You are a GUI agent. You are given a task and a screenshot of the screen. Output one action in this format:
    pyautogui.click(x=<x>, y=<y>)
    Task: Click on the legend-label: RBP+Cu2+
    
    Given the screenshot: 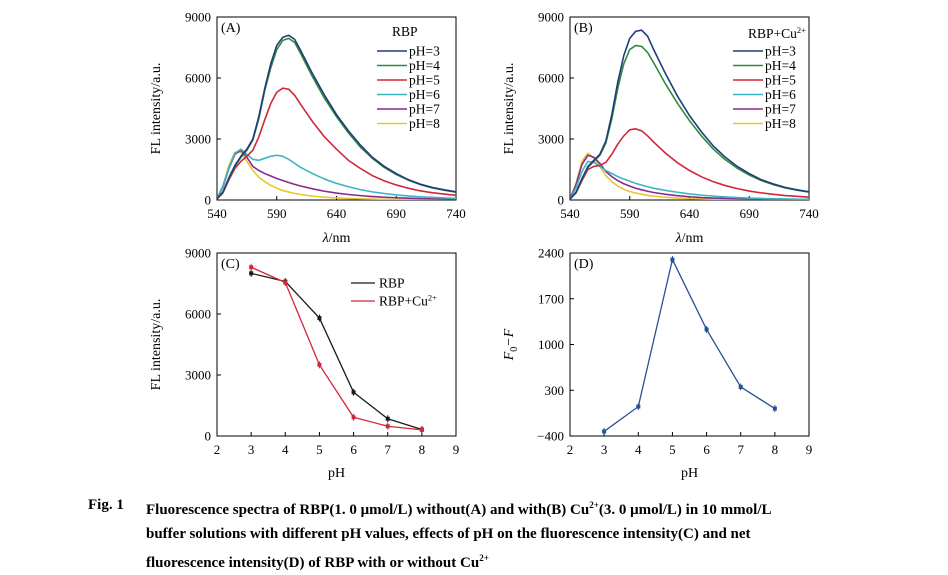 What is the action you would take?
    pyautogui.click(x=408, y=301)
    